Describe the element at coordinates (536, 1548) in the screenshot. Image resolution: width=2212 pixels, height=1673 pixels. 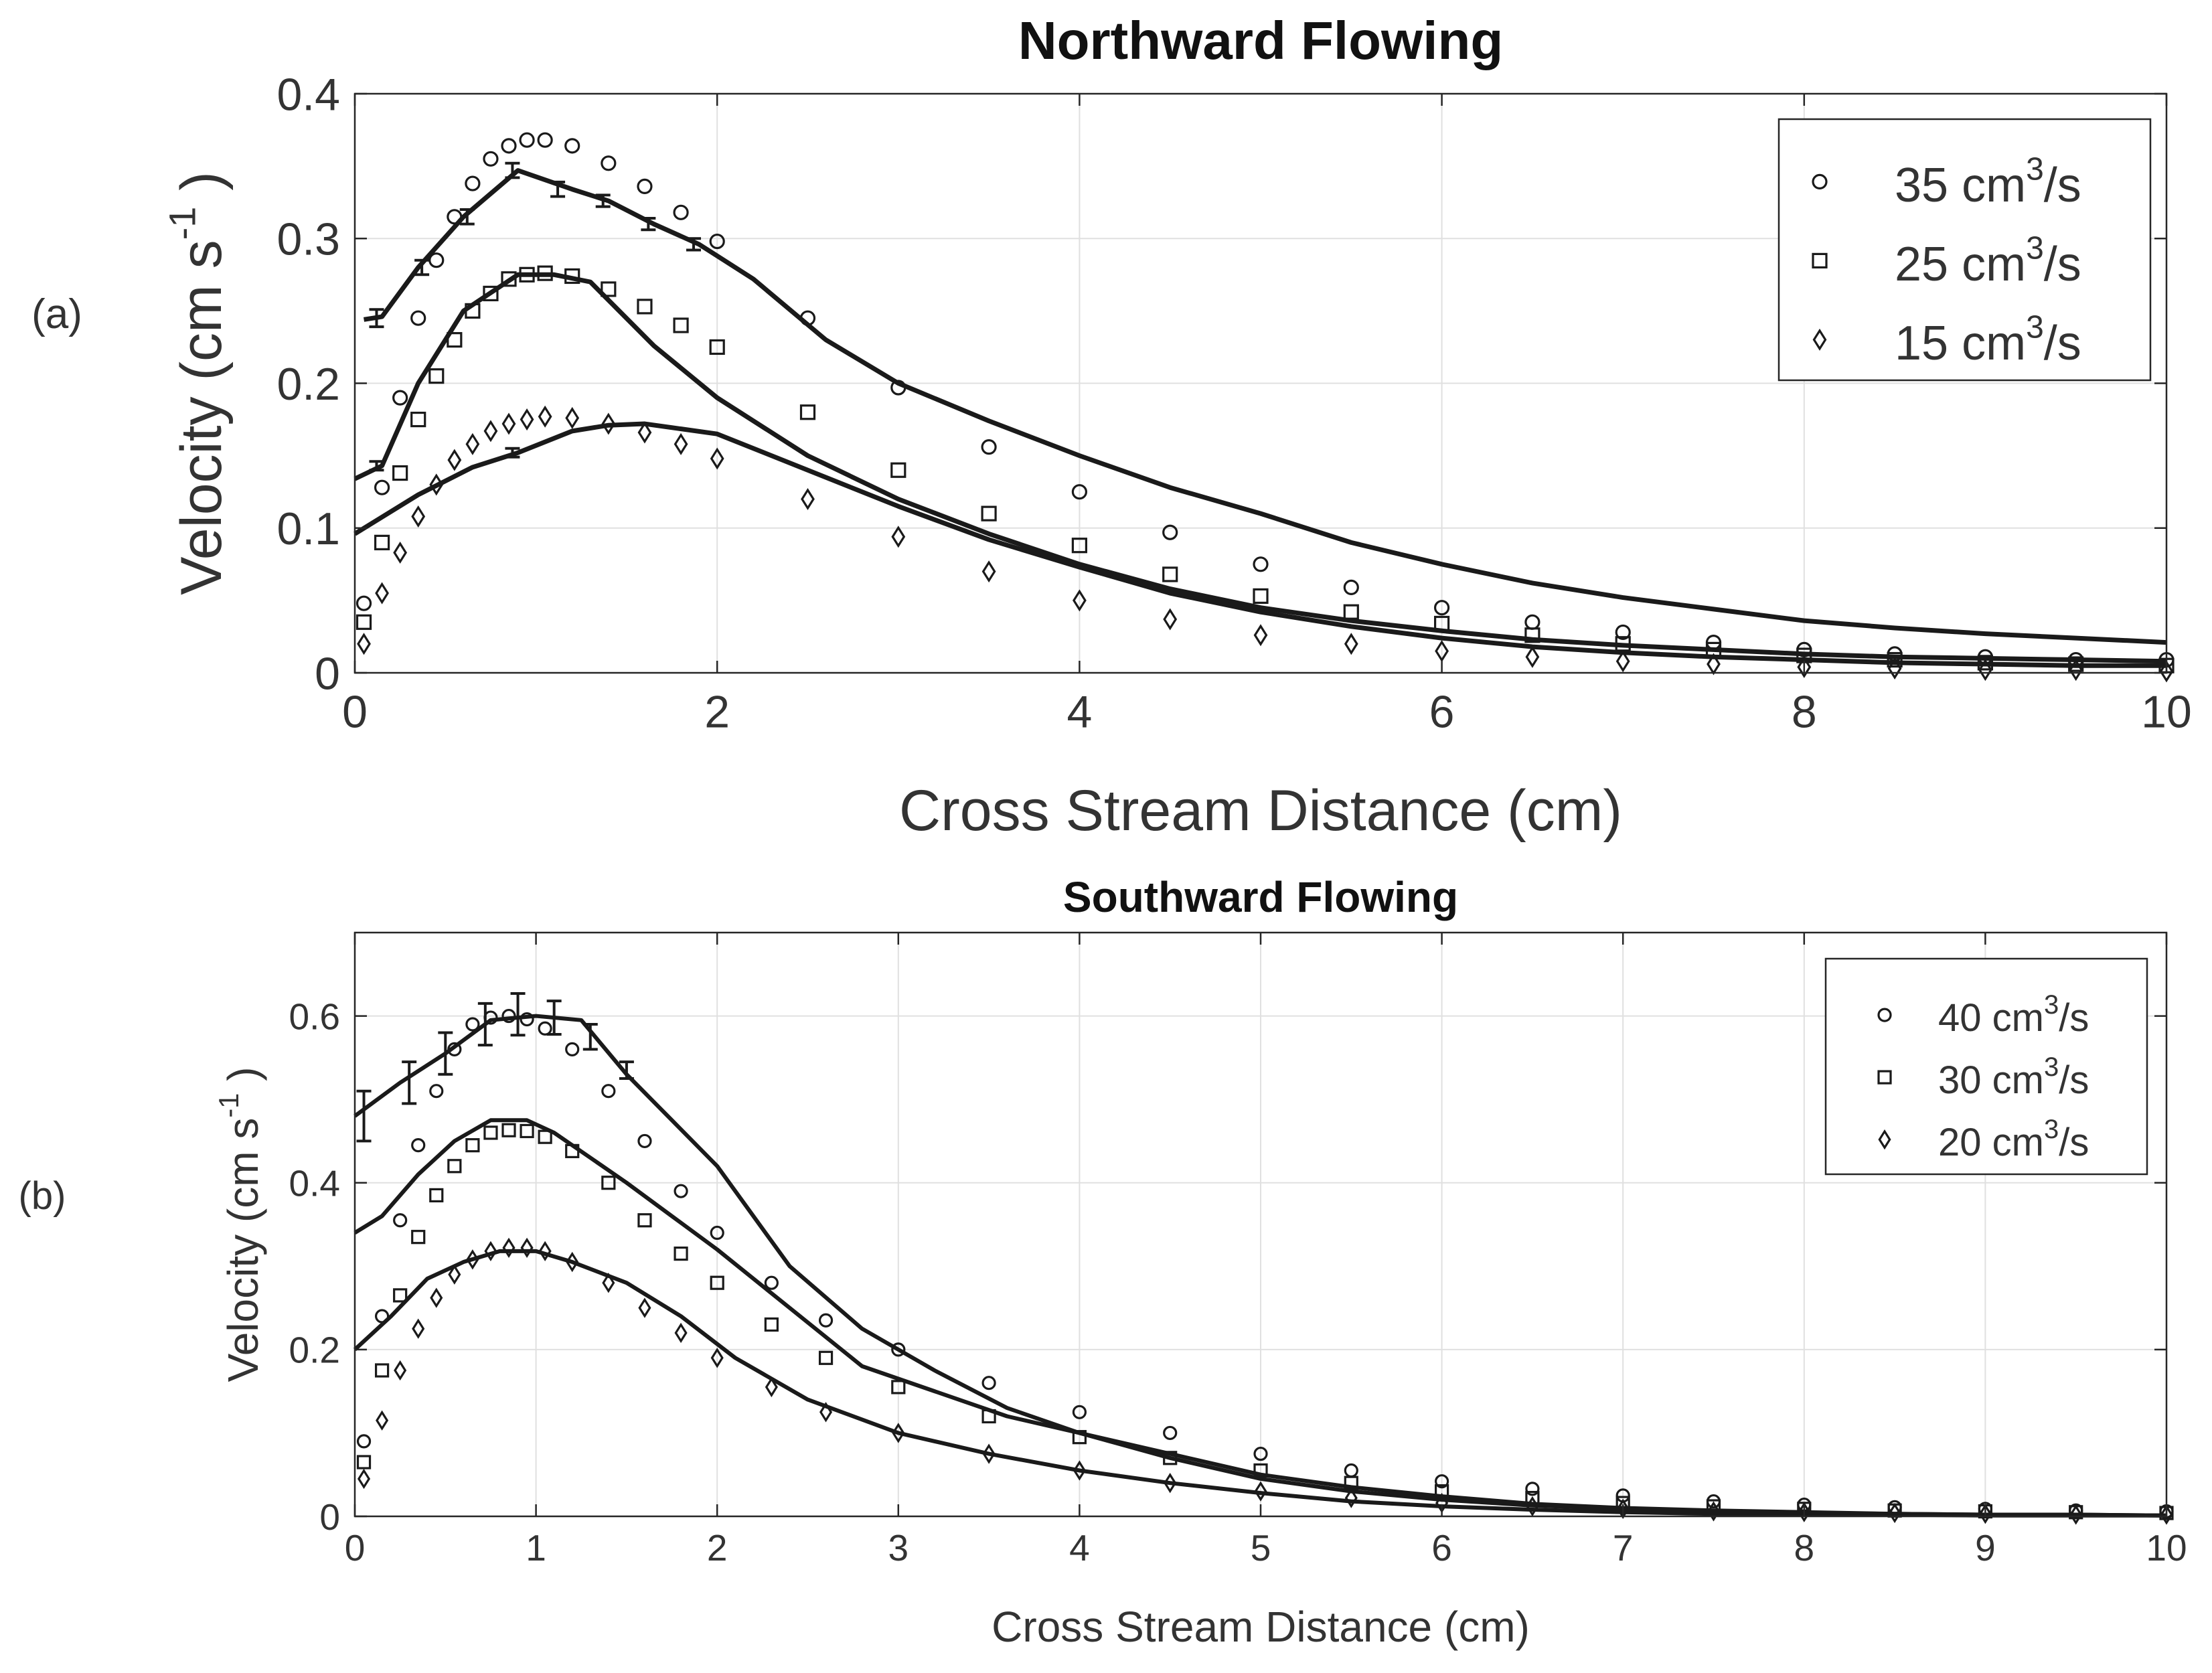
I see `x-tick-label: 1` at that location.